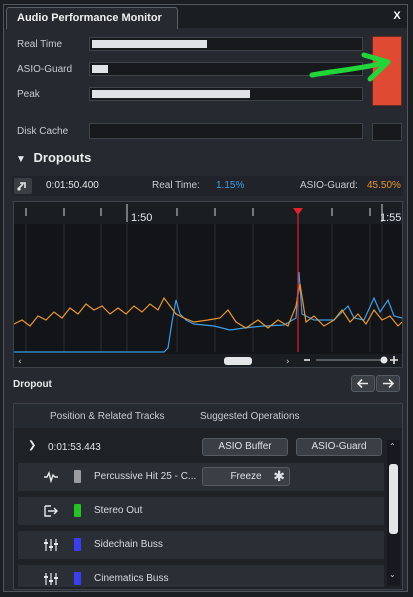  Describe the element at coordinates (40, 44) in the screenshot. I see `real-time-label: Real Time` at that location.